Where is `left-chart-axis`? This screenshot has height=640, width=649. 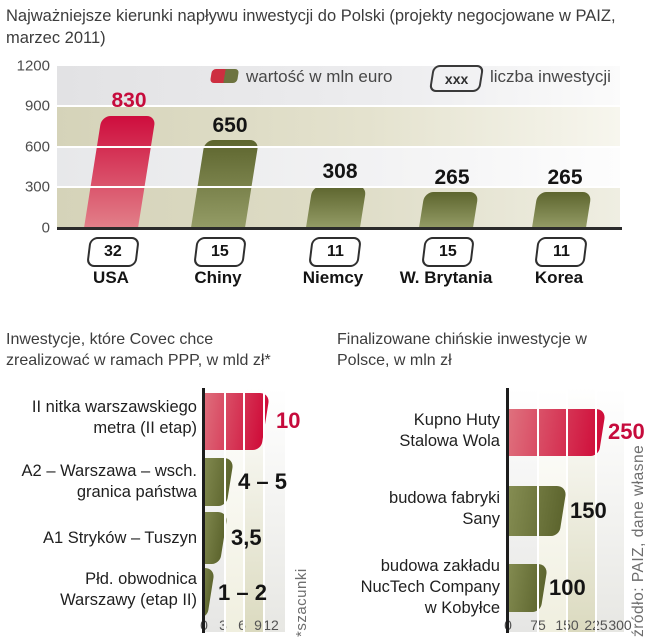 left-chart-axis is located at coordinates (203, 510).